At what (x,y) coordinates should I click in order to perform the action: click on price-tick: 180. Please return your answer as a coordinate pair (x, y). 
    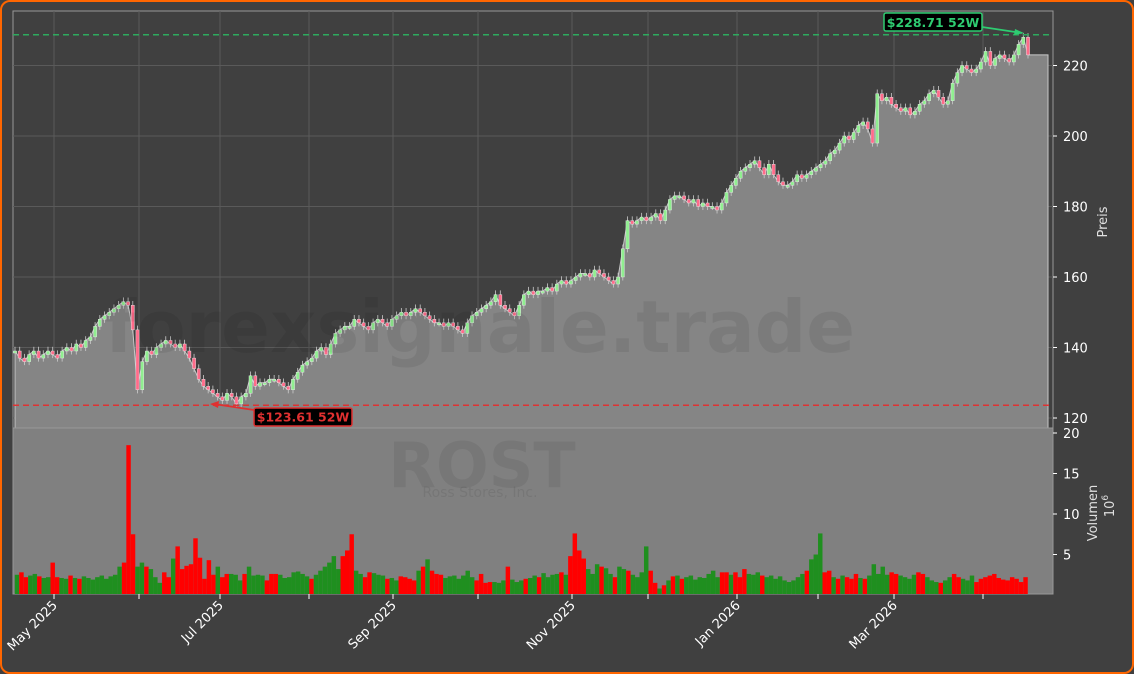
    Looking at the image, I should click on (1075, 208).